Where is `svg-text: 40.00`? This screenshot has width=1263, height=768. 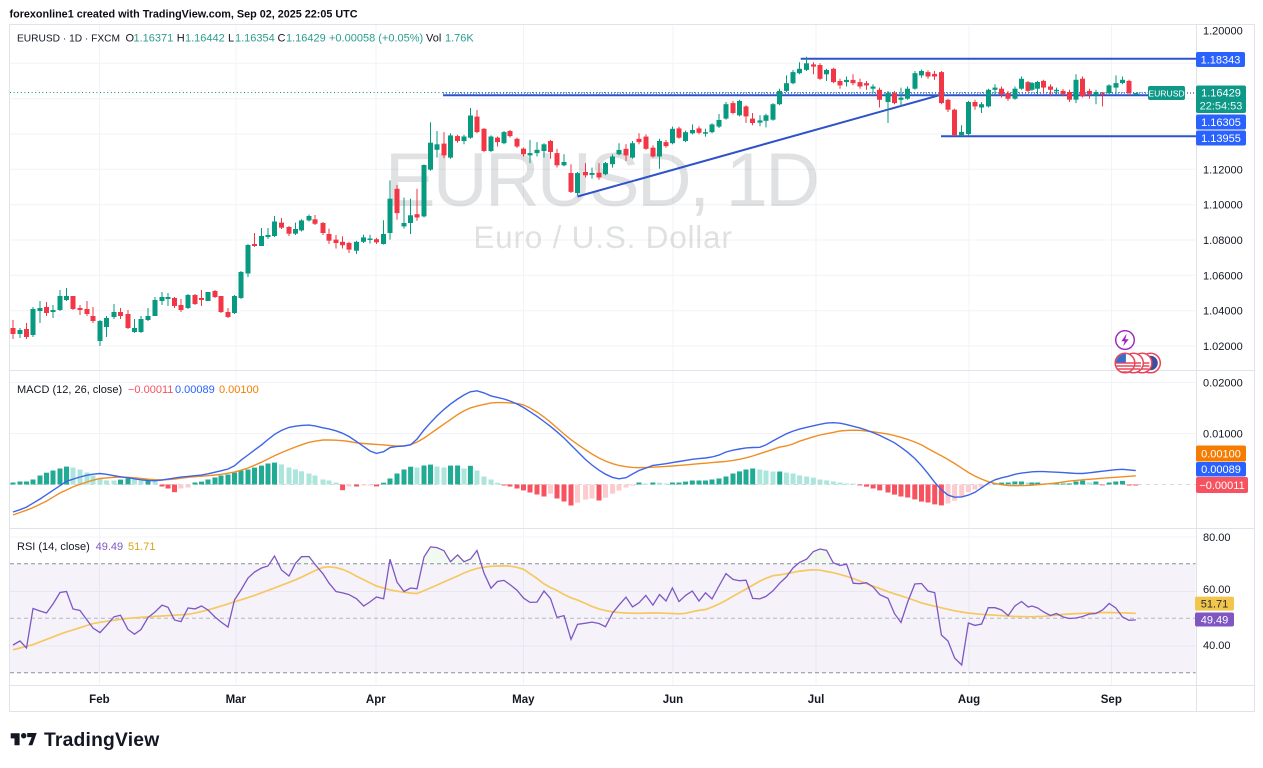
svg-text: 40.00 is located at coordinates (1217, 646).